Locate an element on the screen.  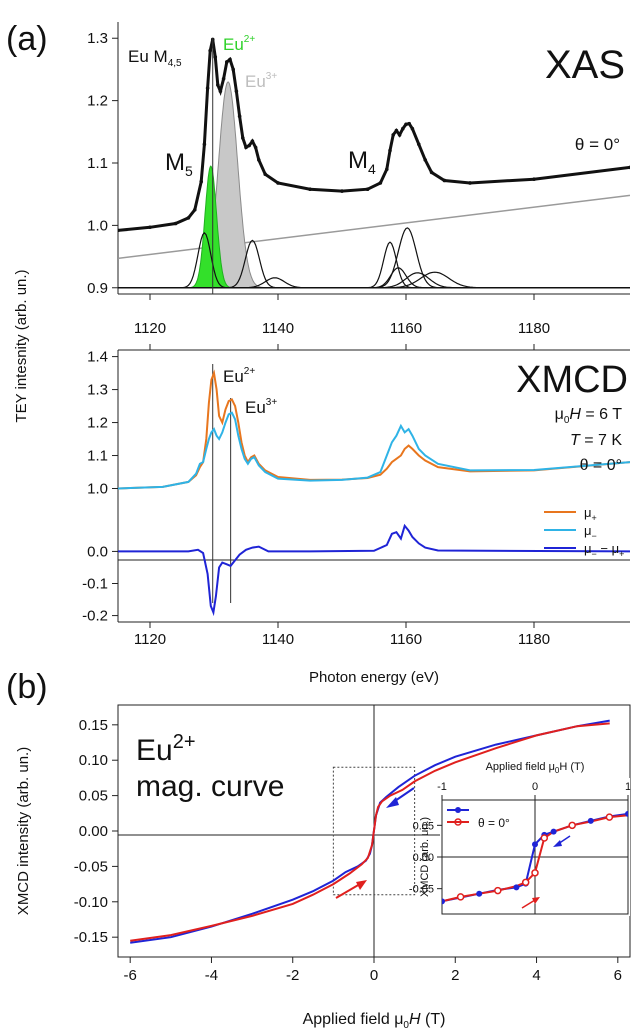
inset-ticks: -1 0 1 -0.05 0.00 0.05 is located at coordinates (520, 838).